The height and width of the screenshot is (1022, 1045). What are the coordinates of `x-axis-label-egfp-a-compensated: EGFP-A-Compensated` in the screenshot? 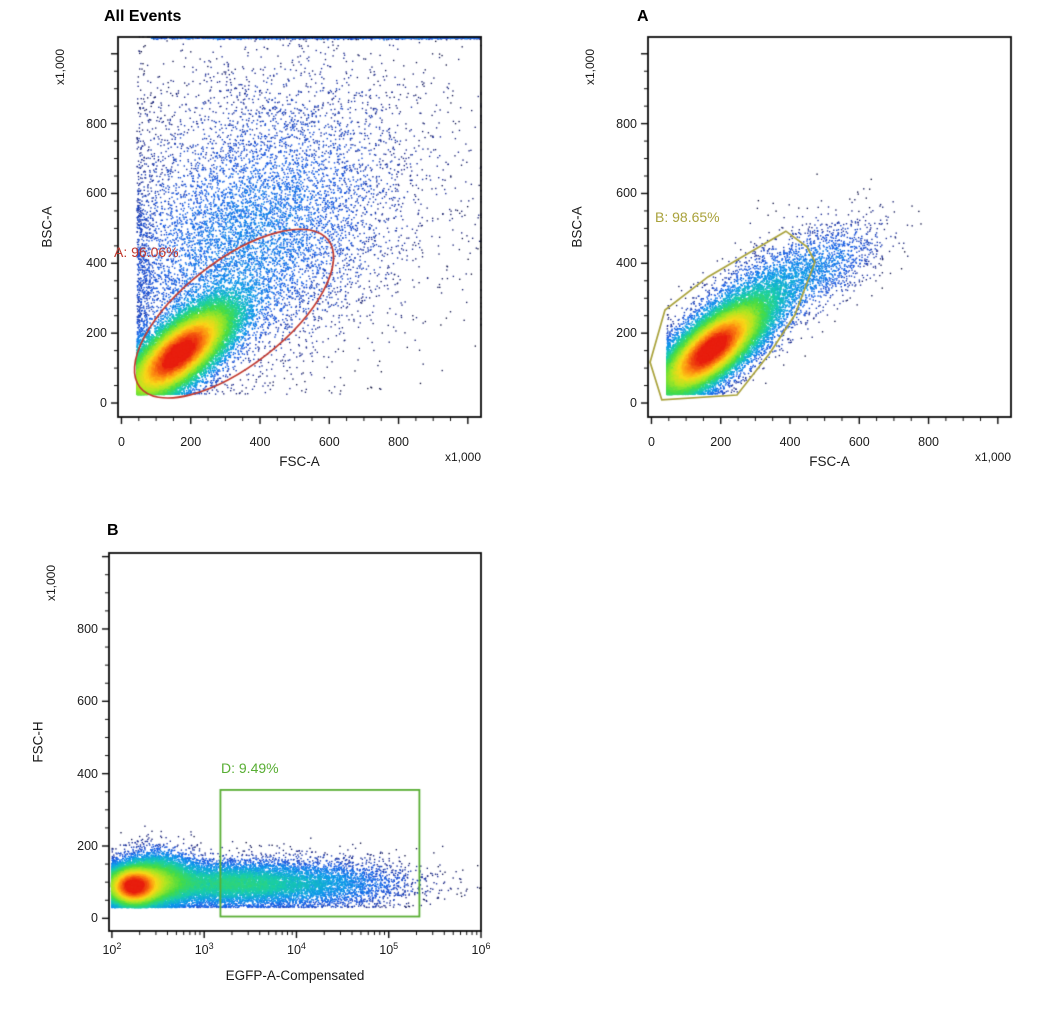 It's located at (295, 975).